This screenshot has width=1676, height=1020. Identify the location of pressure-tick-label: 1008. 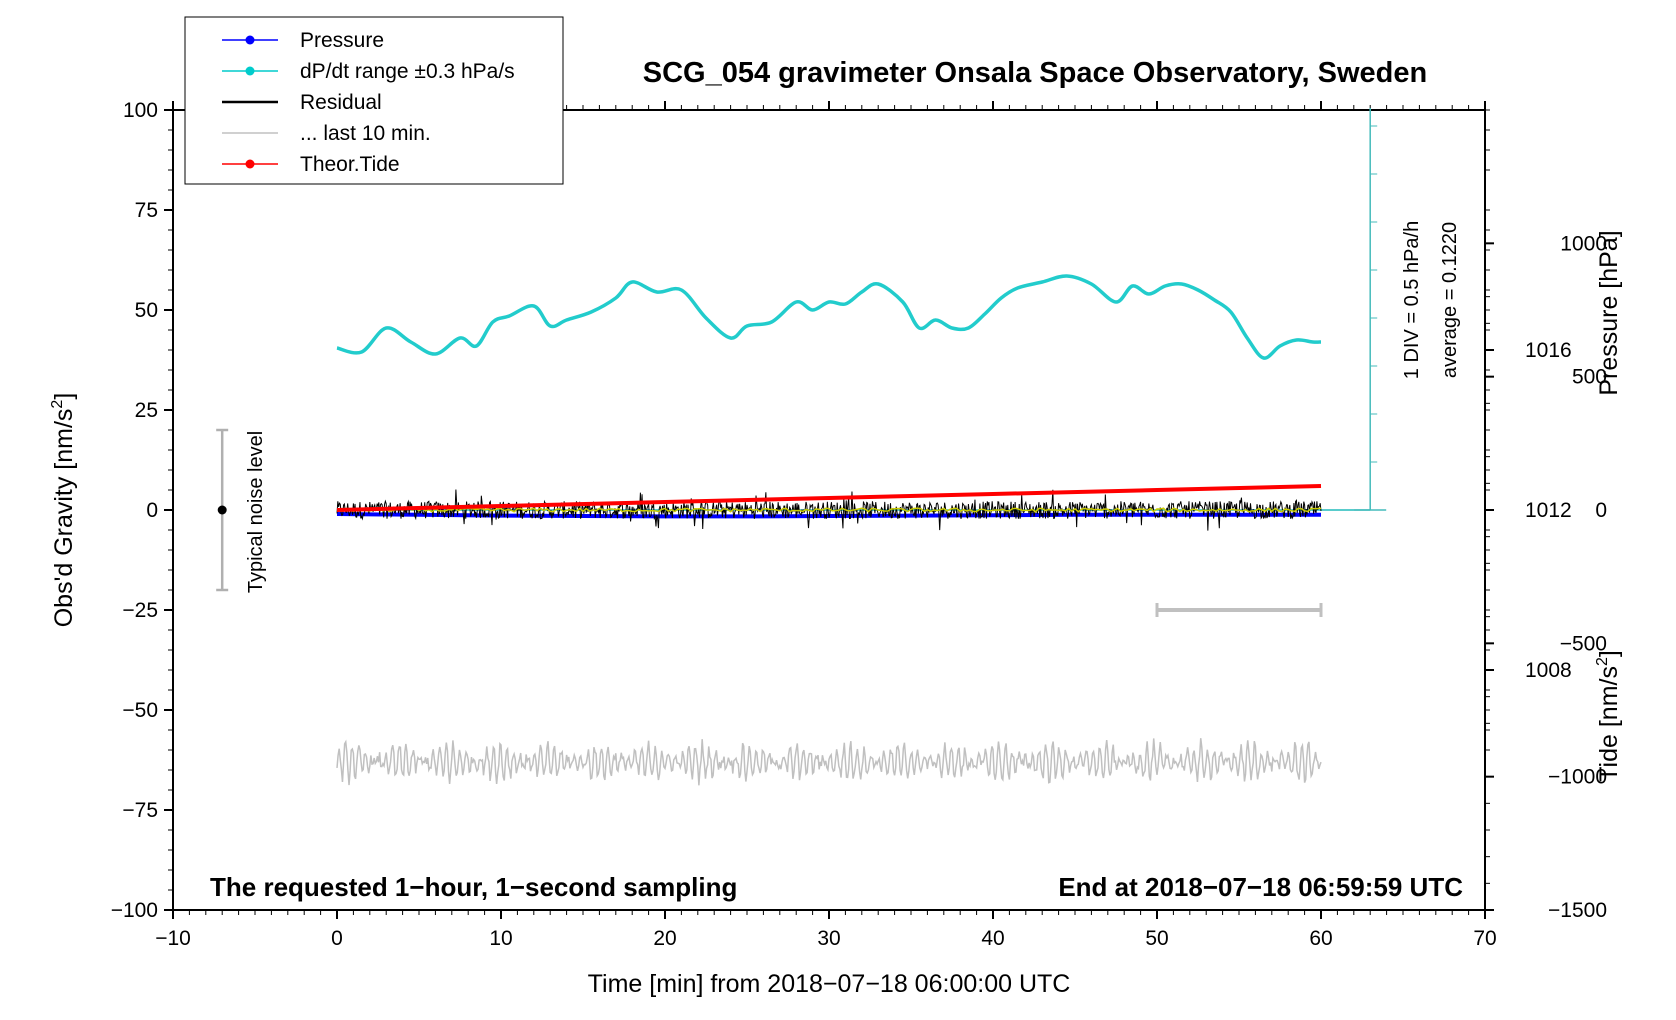
(1548, 670).